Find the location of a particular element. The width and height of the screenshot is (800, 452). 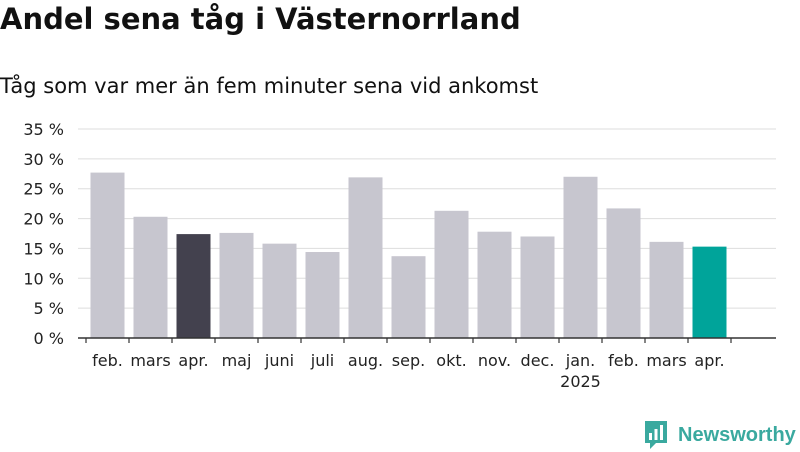

y-tick-label: 10 % is located at coordinates (43, 278).